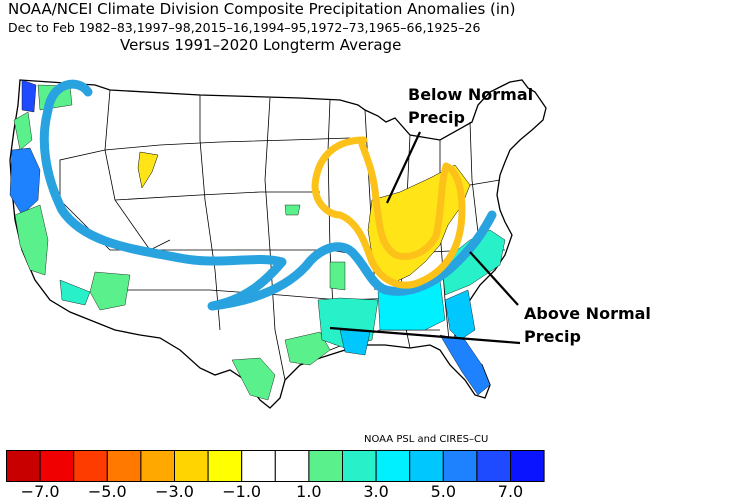 The image size is (734, 501). I want to click on above-normal-label-line1: Above Normal, so click(587, 313).